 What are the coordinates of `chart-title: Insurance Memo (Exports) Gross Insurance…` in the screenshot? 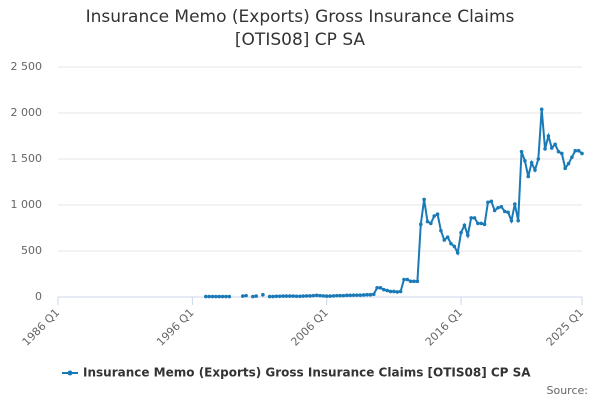 It's located at (300, 28).